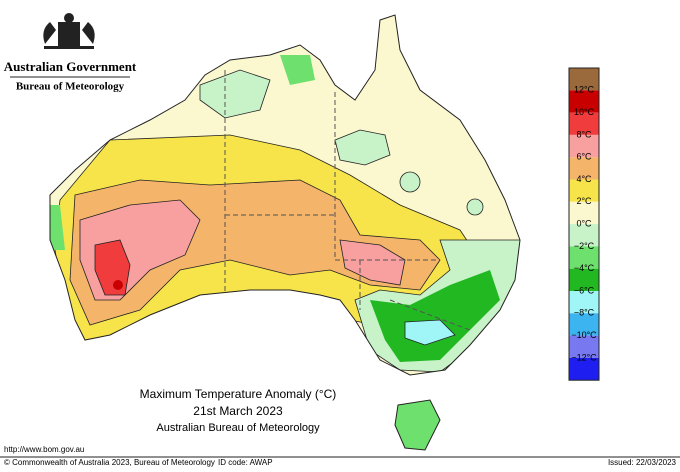 Image resolution: width=680 pixels, height=472 pixels. I want to click on map-source: Australian Bureau of Meteorology, so click(238, 428).